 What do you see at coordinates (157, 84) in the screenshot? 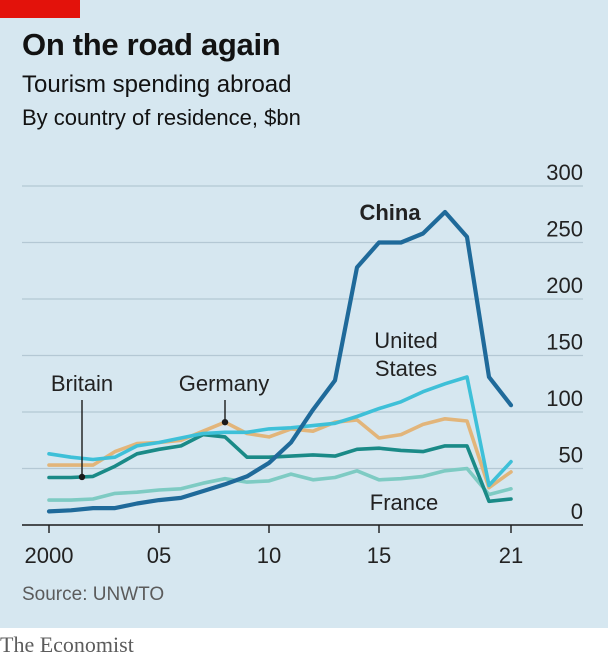
I see `chart-subtitle: Tourism spending abroad` at bounding box center [157, 84].